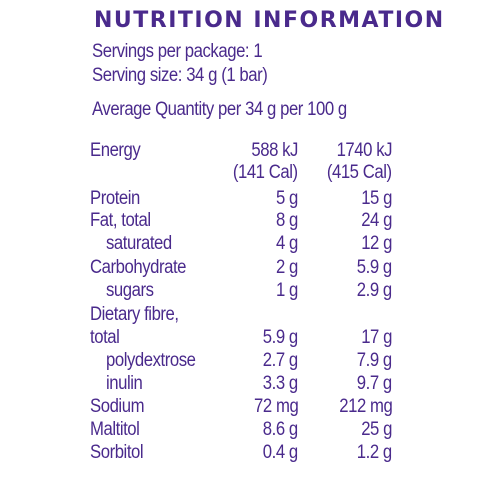 The height and width of the screenshot is (480, 480). What do you see at coordinates (280, 383) in the screenshot?
I see `per-serving-value: 3.3 g` at bounding box center [280, 383].